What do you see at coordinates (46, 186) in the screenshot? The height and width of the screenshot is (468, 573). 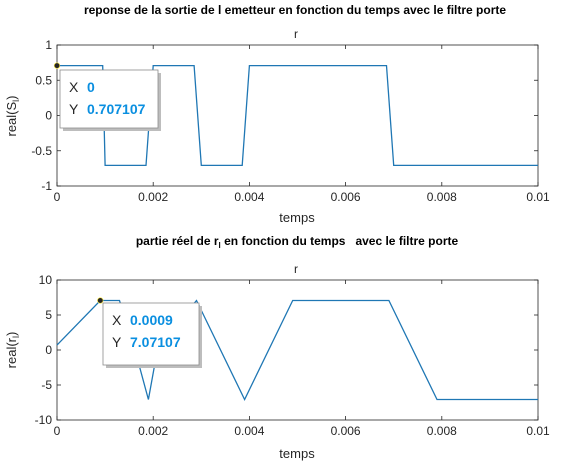 I see `y-tick-label: -1` at bounding box center [46, 186].